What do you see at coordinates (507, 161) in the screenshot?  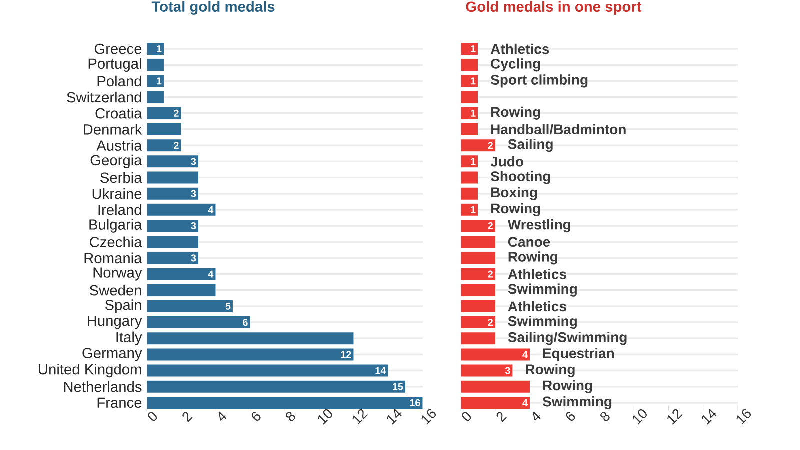 I see `annotation: Judo` at bounding box center [507, 161].